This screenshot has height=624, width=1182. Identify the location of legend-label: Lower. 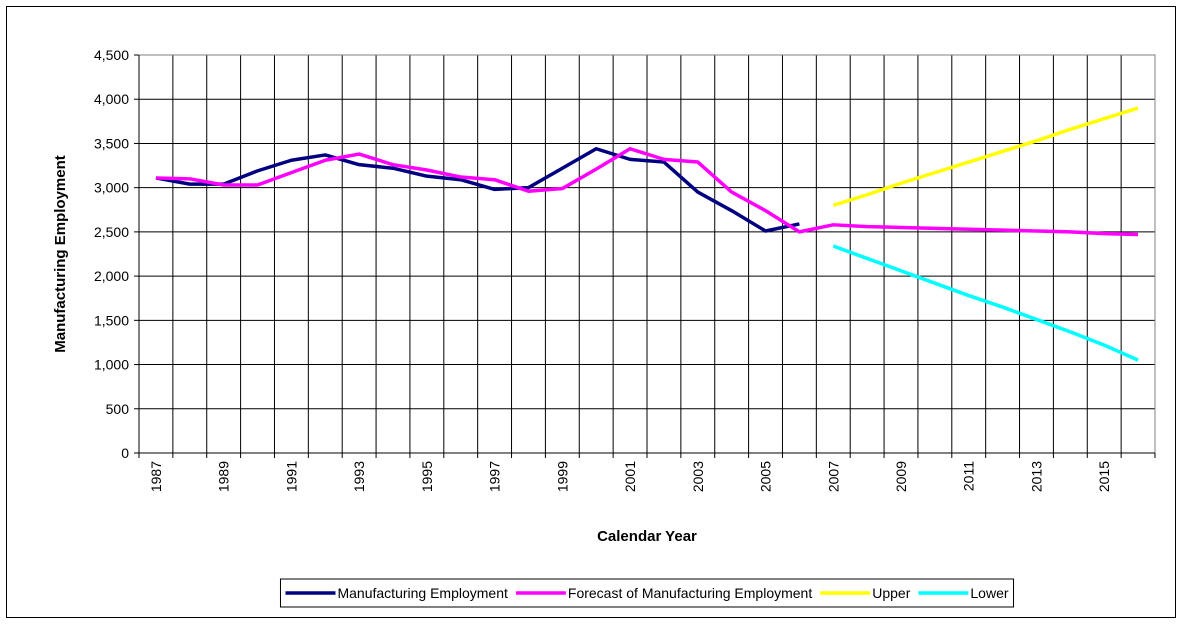
(989, 593).